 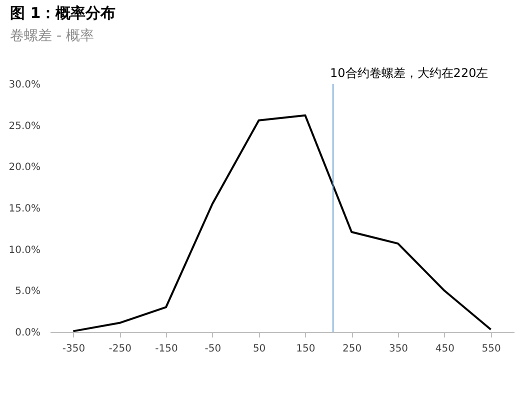 I want to click on y-tick-label: 30.0%, so click(x=24, y=85).